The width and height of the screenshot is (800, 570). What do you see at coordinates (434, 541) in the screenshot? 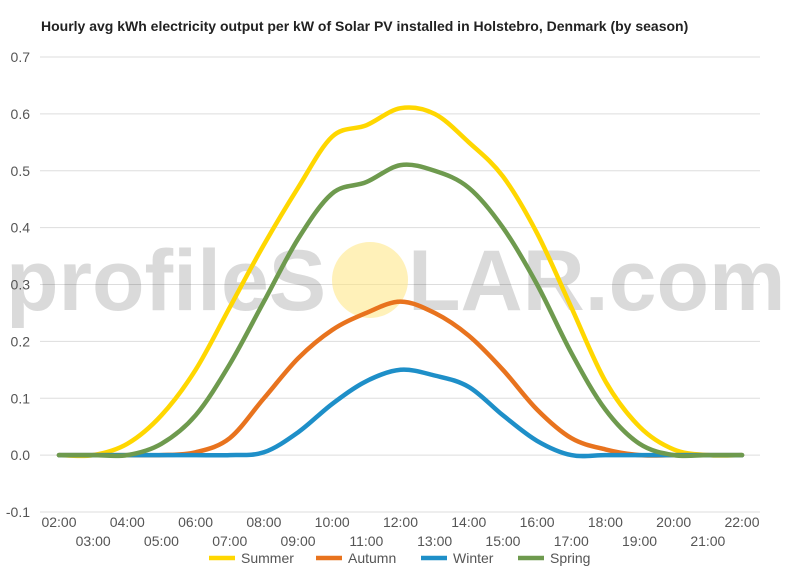
I see `x-tick-label: 13:00` at bounding box center [434, 541].